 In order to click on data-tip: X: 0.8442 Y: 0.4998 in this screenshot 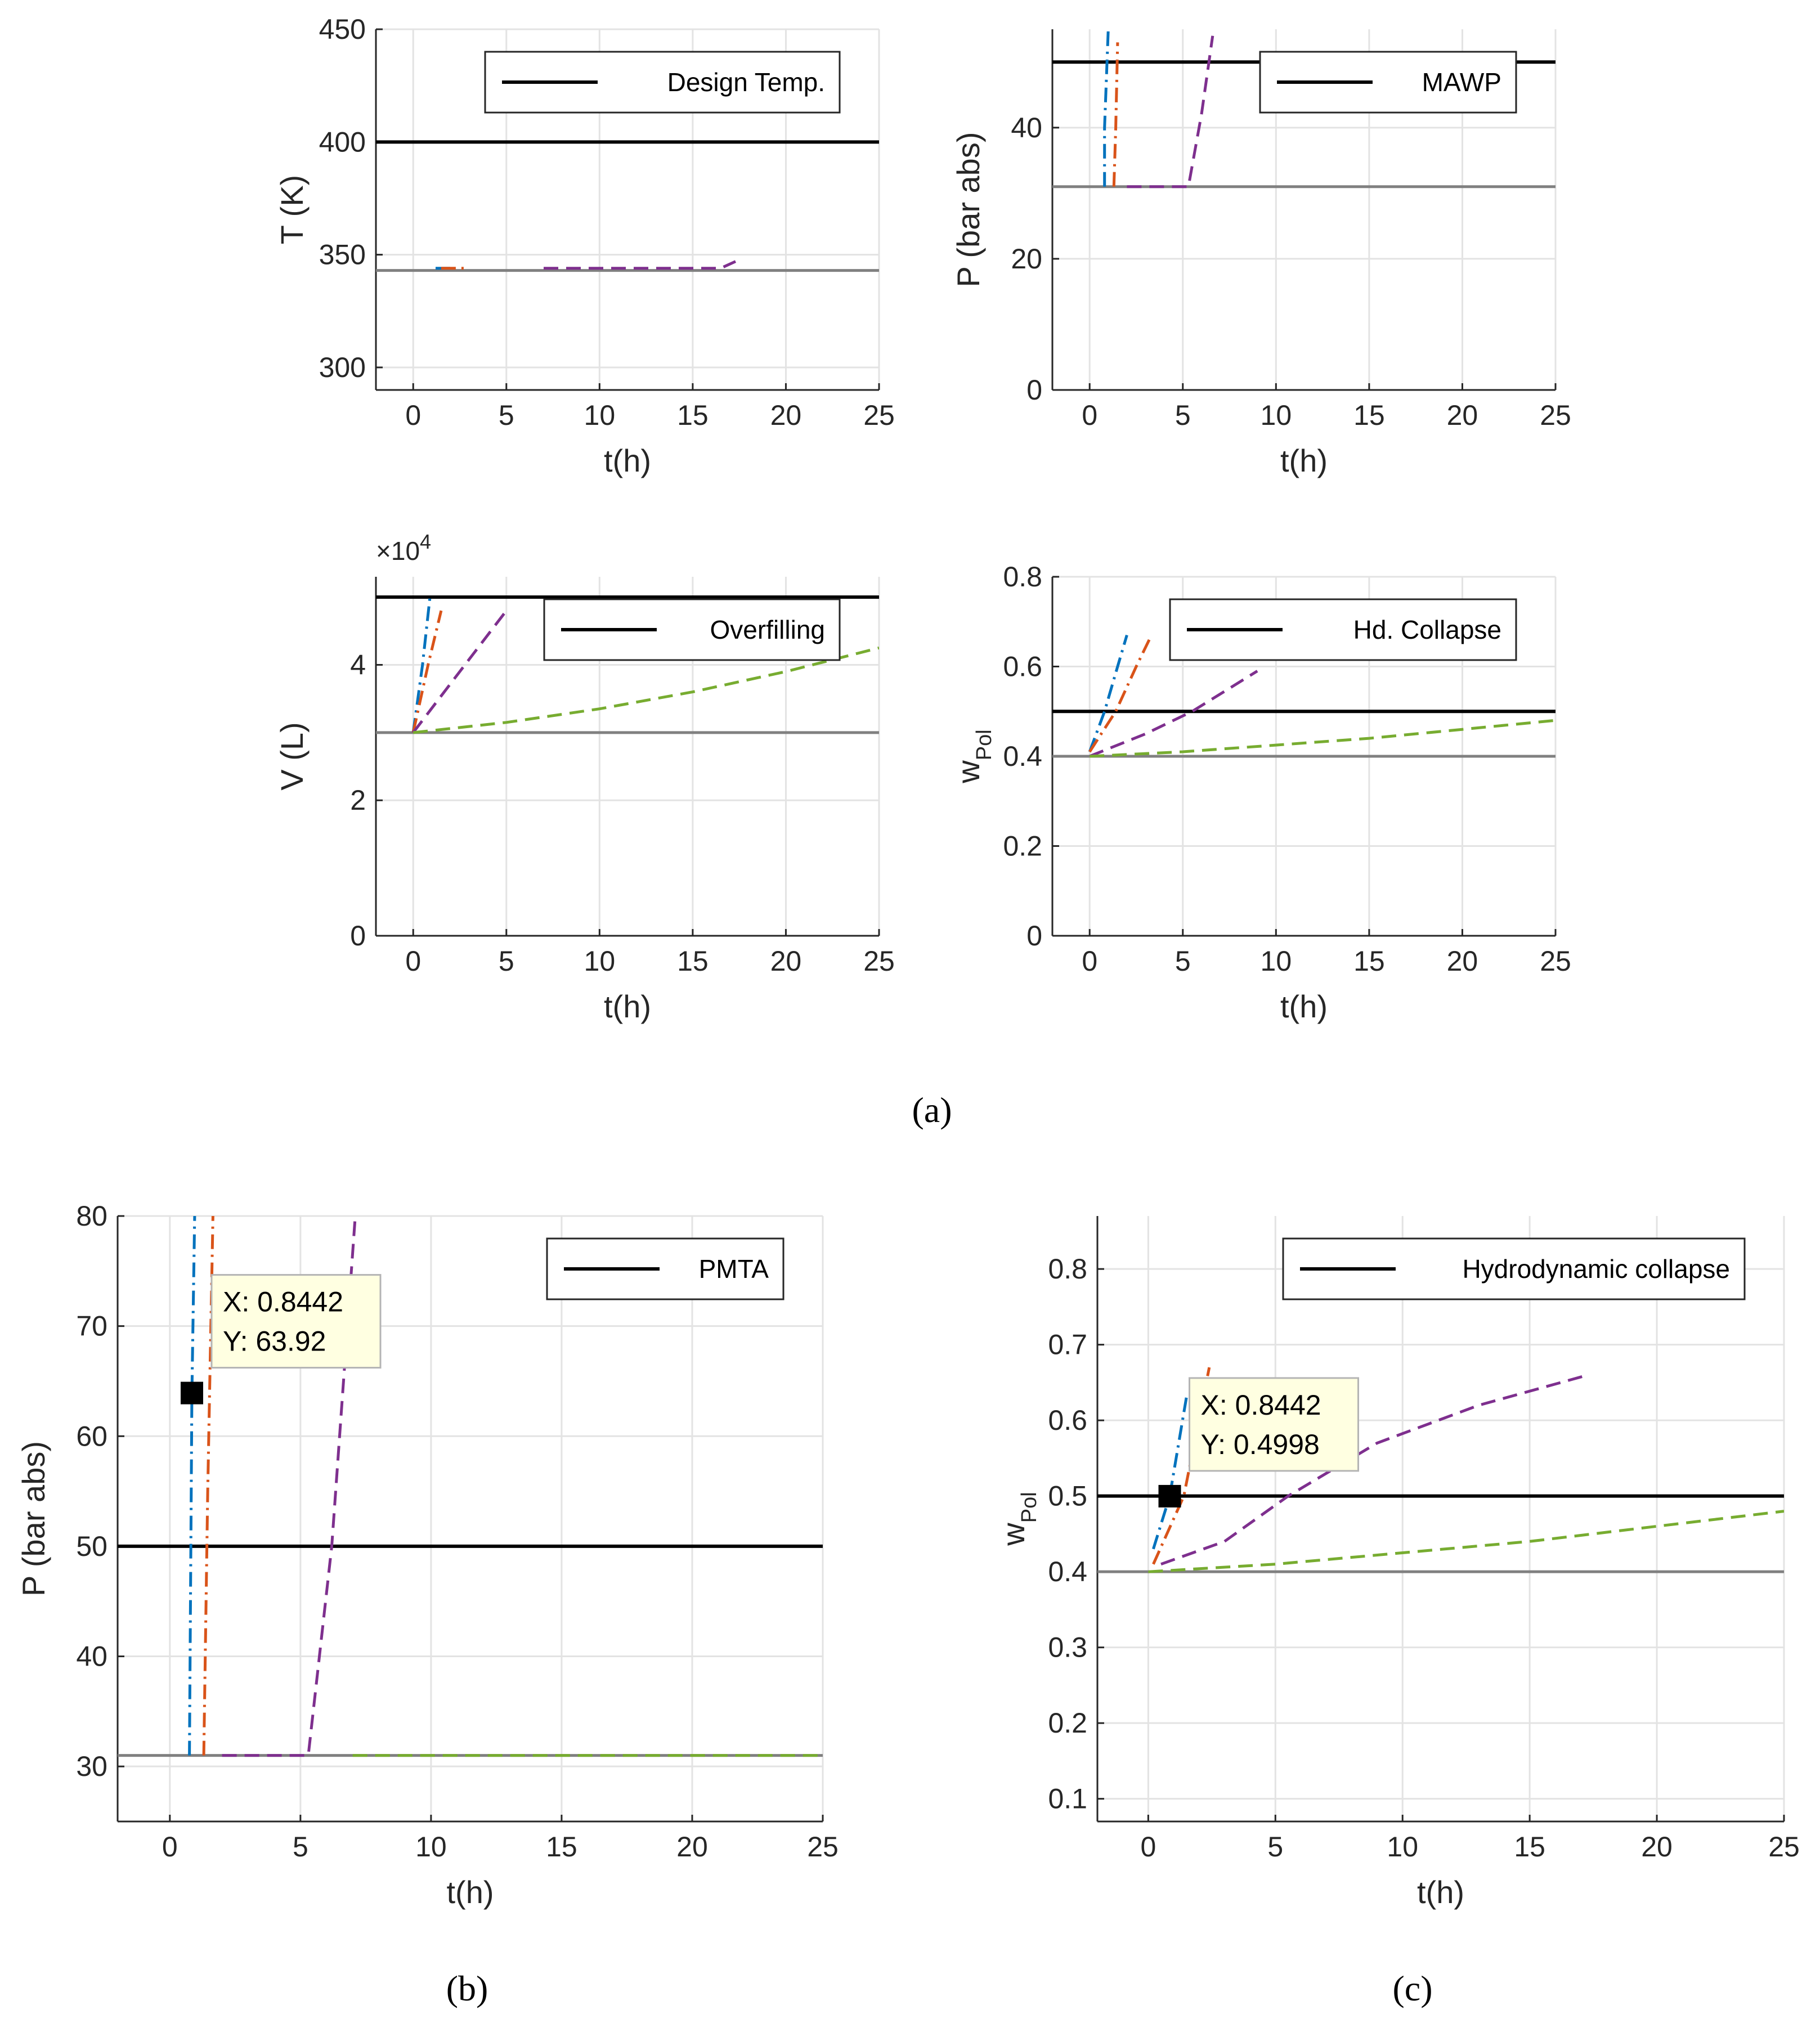, I will do `click(1259, 1442)`.